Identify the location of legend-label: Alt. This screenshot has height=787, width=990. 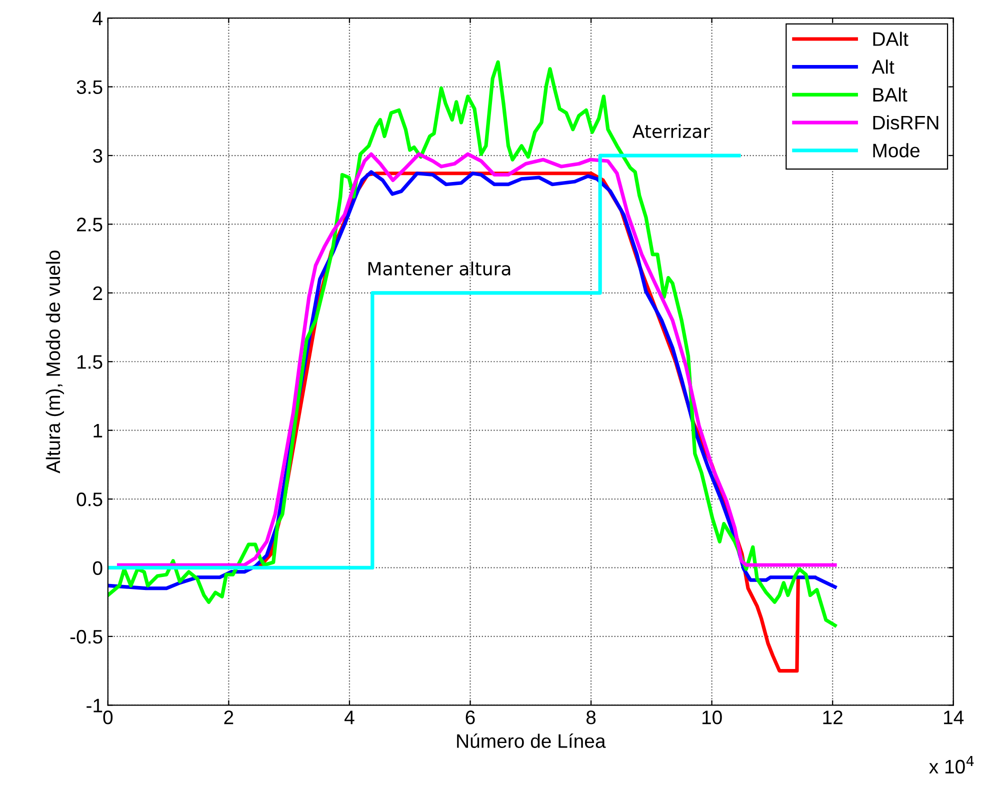
(883, 67).